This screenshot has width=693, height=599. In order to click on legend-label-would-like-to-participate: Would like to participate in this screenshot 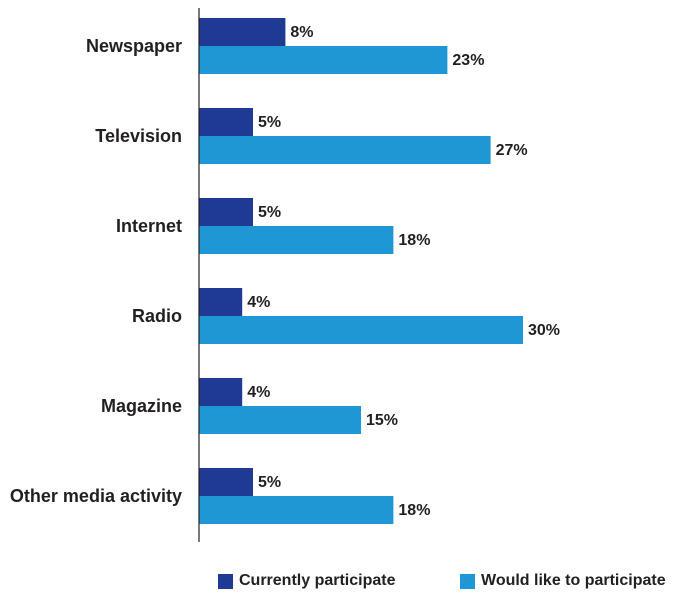, I will do `click(573, 580)`.